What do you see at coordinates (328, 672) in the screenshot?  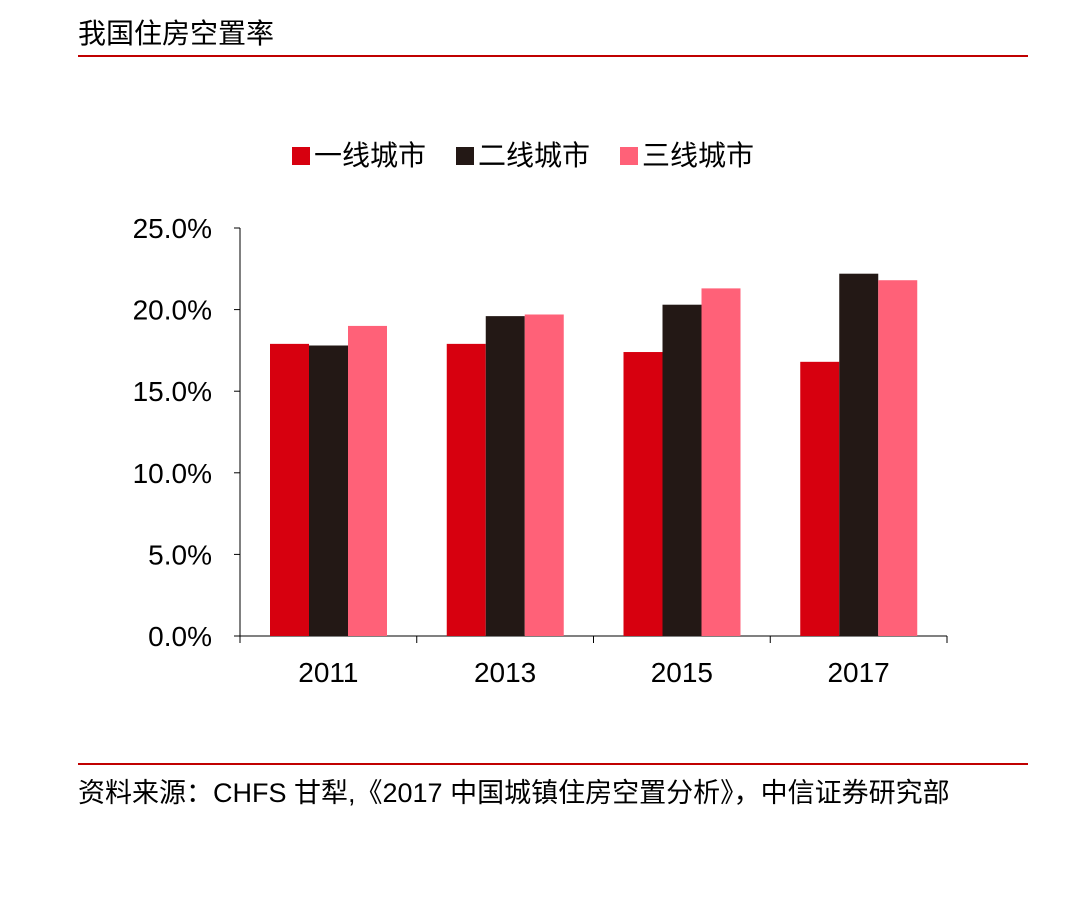 I see `x-tick-label: 2011` at bounding box center [328, 672].